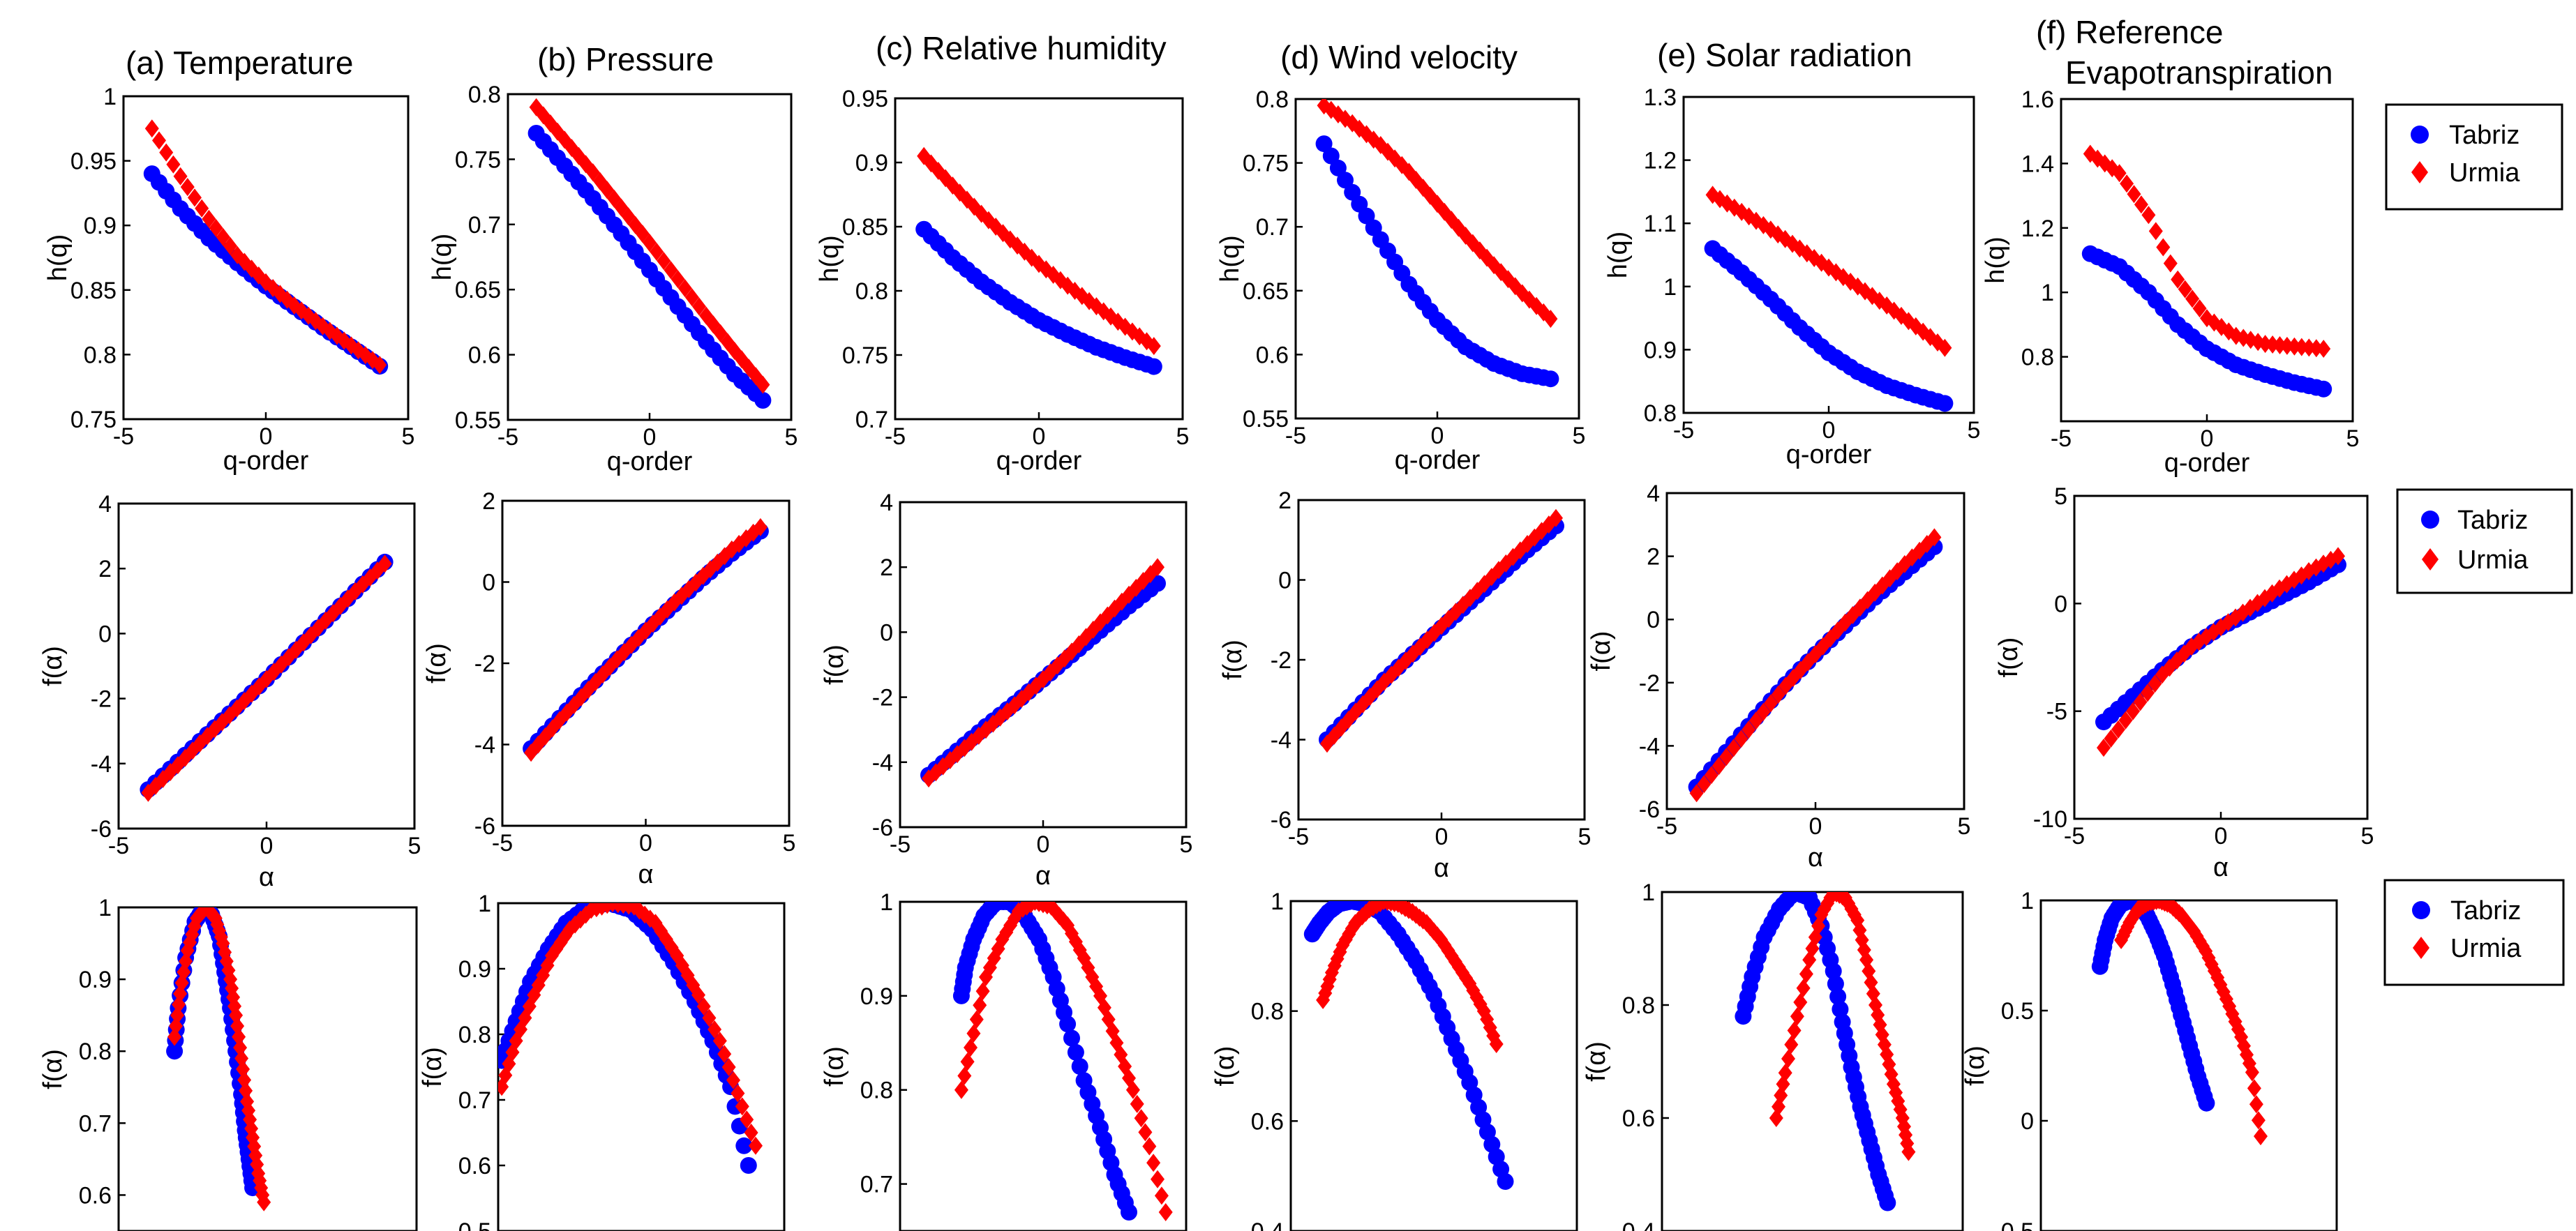 This screenshot has height=1231, width=2576. What do you see at coordinates (1778, 677) in the screenshot?
I see `panel-e2: -5 0 5 -6 -4 -2 0 2 4 α f(α)` at bounding box center [1778, 677].